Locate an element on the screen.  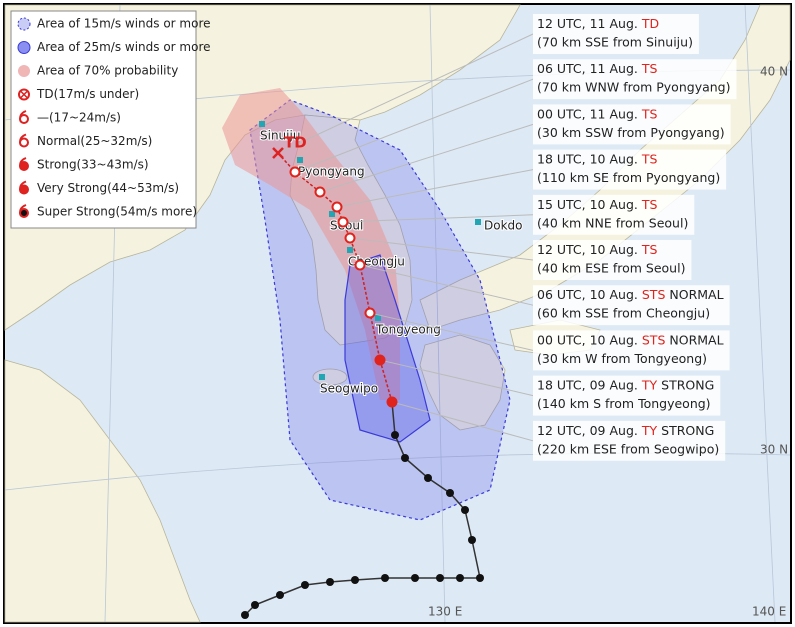
time: 18 UTC, 09 Aug. is located at coordinates (587, 384).